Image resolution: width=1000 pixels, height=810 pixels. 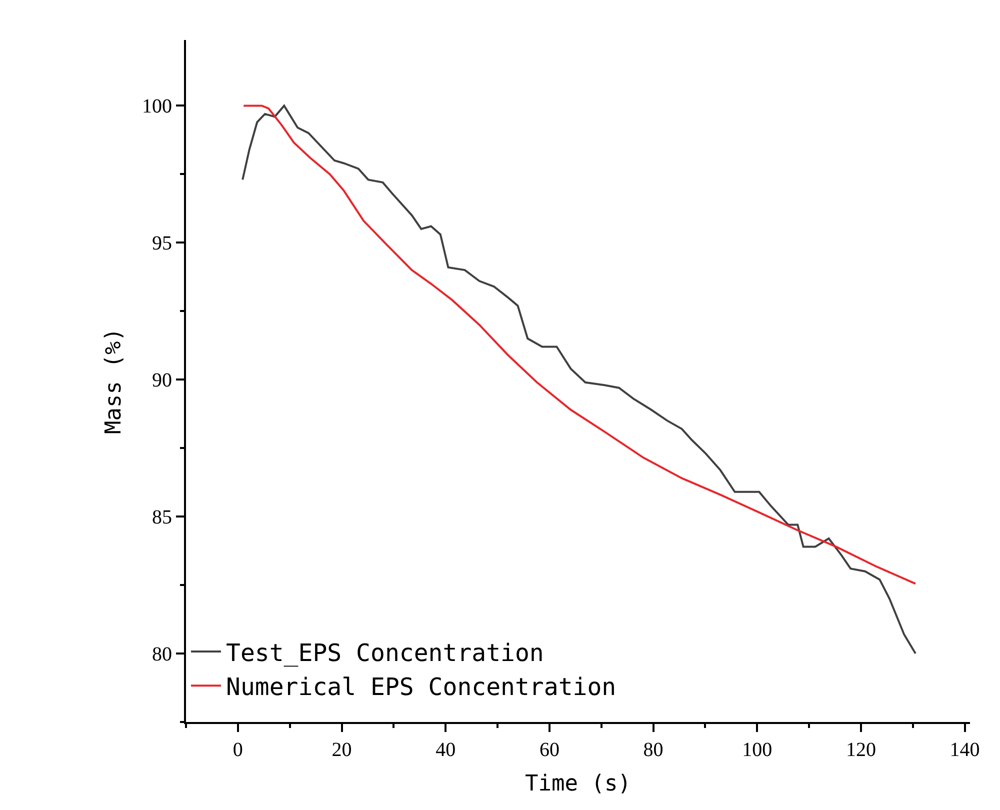 I want to click on x-tick-label: 80, so click(x=653, y=750).